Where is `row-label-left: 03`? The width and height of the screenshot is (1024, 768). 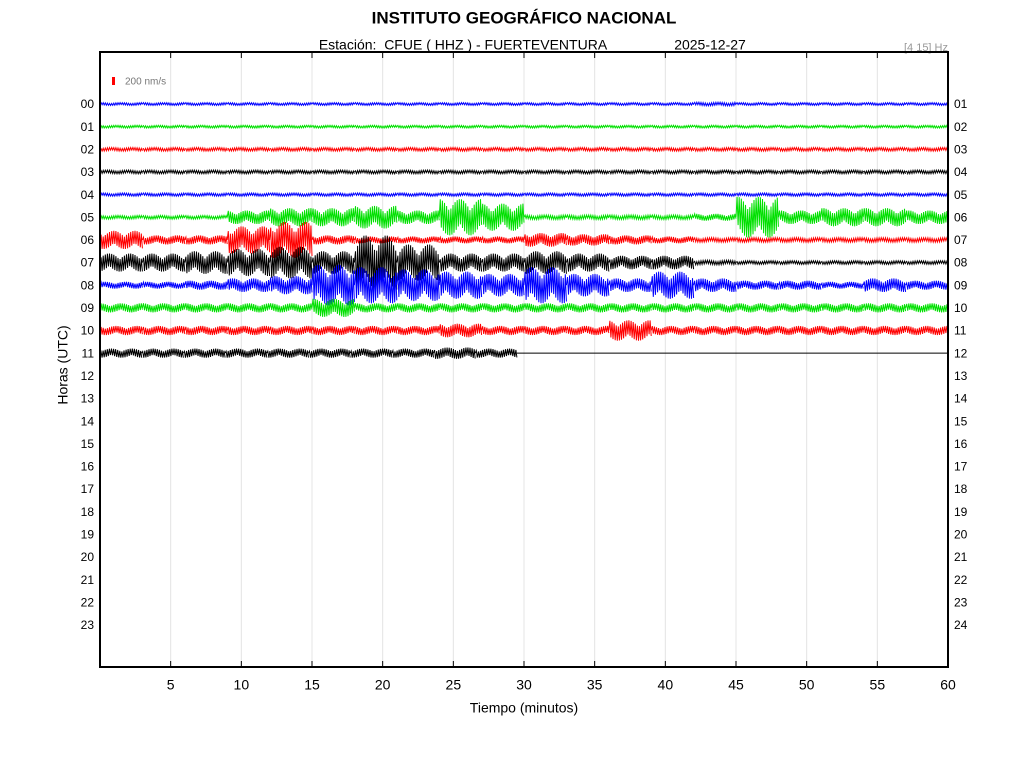
row-label-left: 03 is located at coordinates (88, 172).